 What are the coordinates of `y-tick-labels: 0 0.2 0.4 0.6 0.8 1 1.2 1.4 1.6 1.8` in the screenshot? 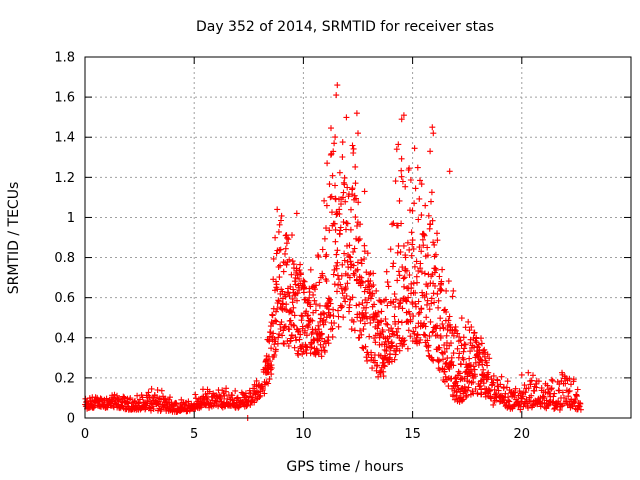 It's located at (64, 239).